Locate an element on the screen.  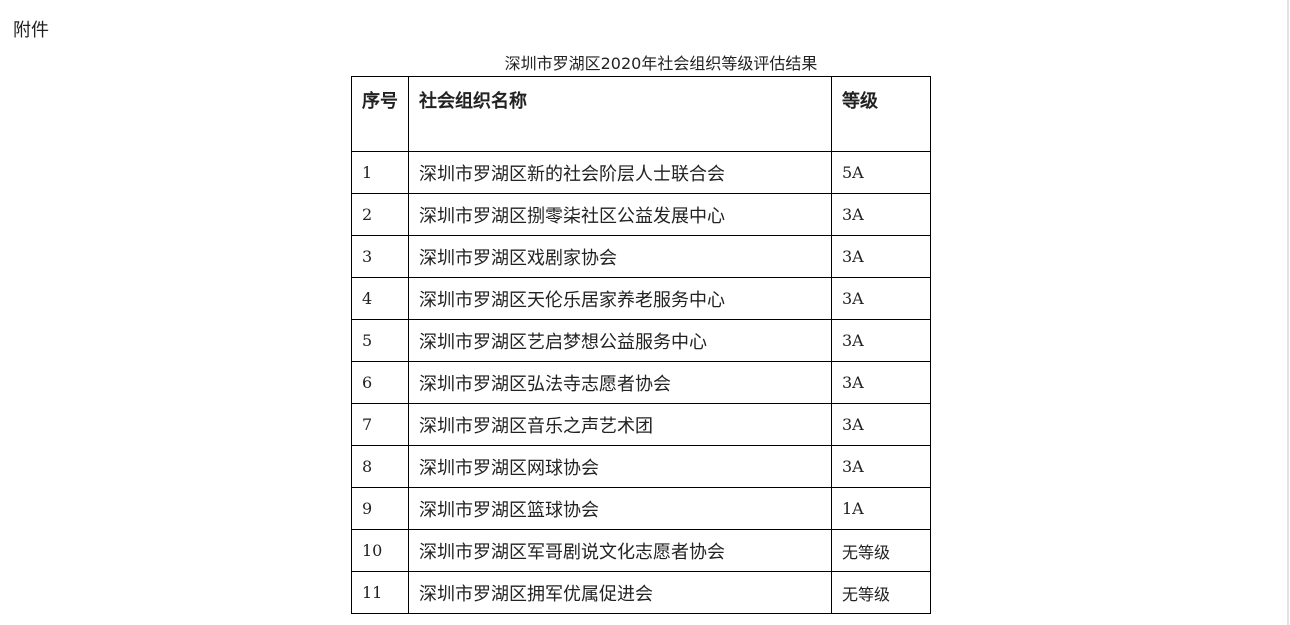
cell-org-name: 深圳市罗湖区军哥剧说文化志愿者协会 is located at coordinates (620, 550).